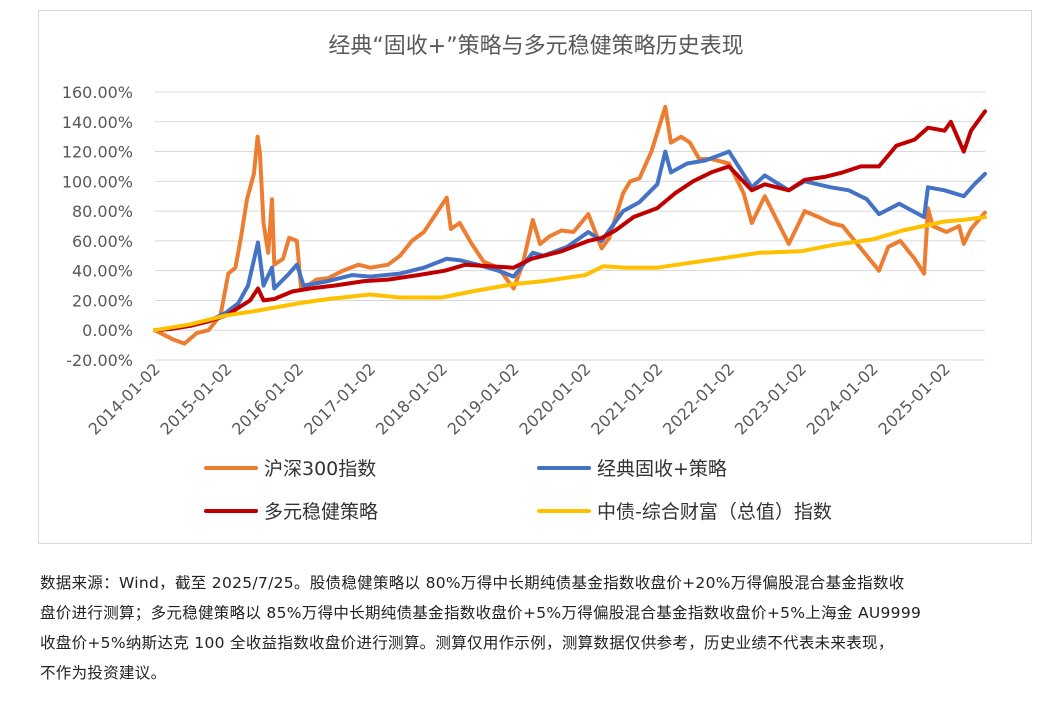 The width and height of the screenshot is (1056, 706). Describe the element at coordinates (535, 46) in the screenshot. I see `chart-title: 经典“固收+”策略与多元稳健策略历史表现` at that location.